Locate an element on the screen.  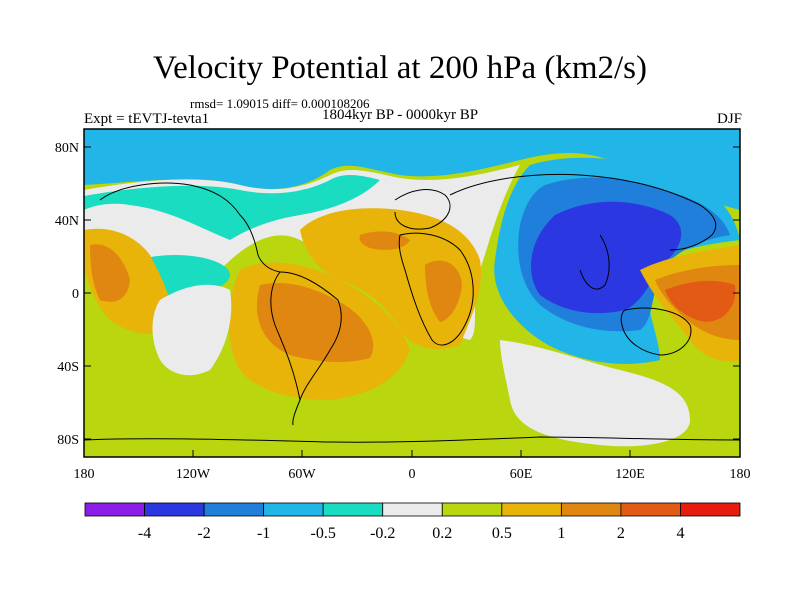
lat-label: 80S is located at coordinates (68, 440).